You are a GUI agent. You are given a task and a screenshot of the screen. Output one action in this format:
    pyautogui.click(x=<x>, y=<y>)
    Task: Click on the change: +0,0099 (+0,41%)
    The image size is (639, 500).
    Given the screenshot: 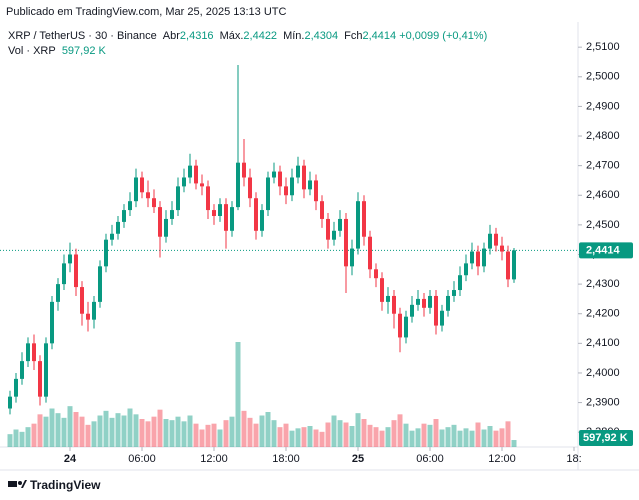 What is the action you would take?
    pyautogui.click(x=443, y=36)
    